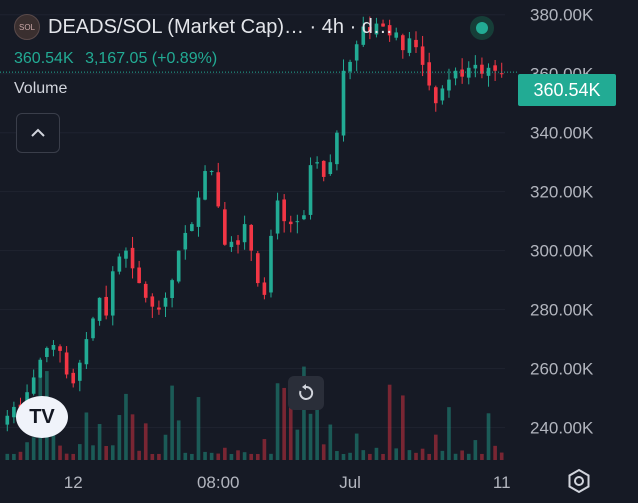 The height and width of the screenshot is (503, 638). I want to click on y-tick-label: 240.00K, so click(562, 428).